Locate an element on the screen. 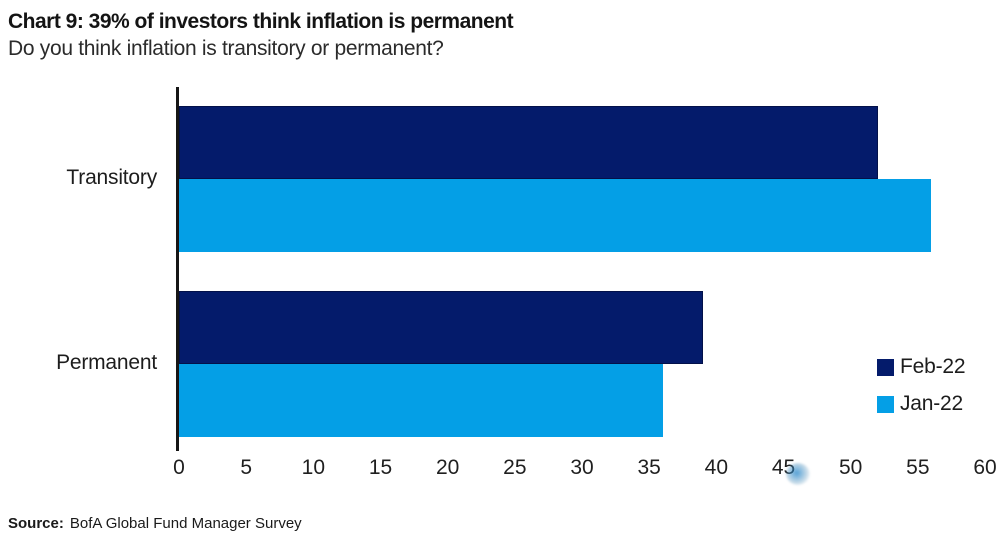  source-text: BofA Global Fund Manager Survey is located at coordinates (185, 523).